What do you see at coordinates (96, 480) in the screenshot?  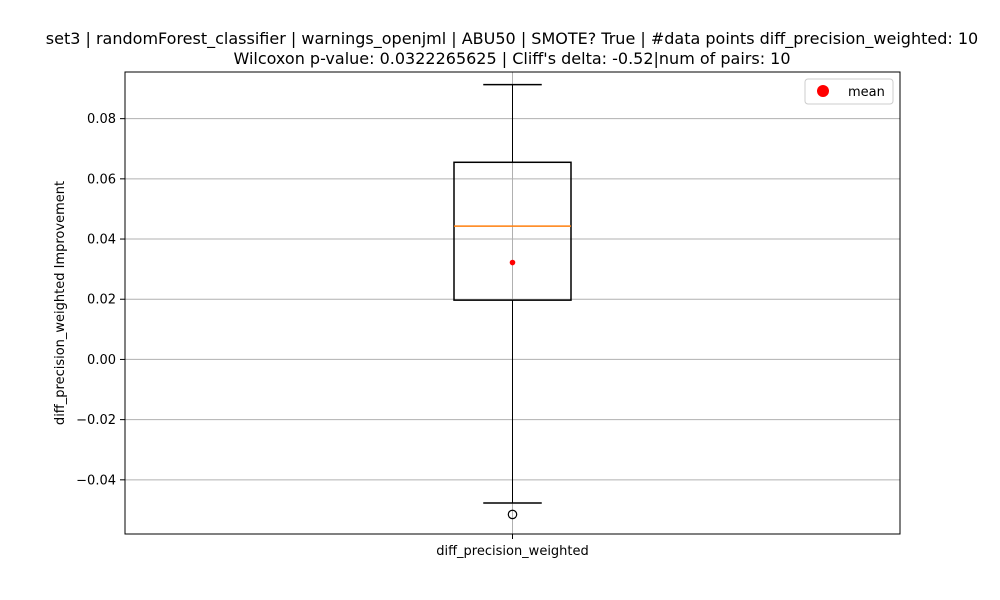 I see `y-tick-label: −0.04` at bounding box center [96, 480].